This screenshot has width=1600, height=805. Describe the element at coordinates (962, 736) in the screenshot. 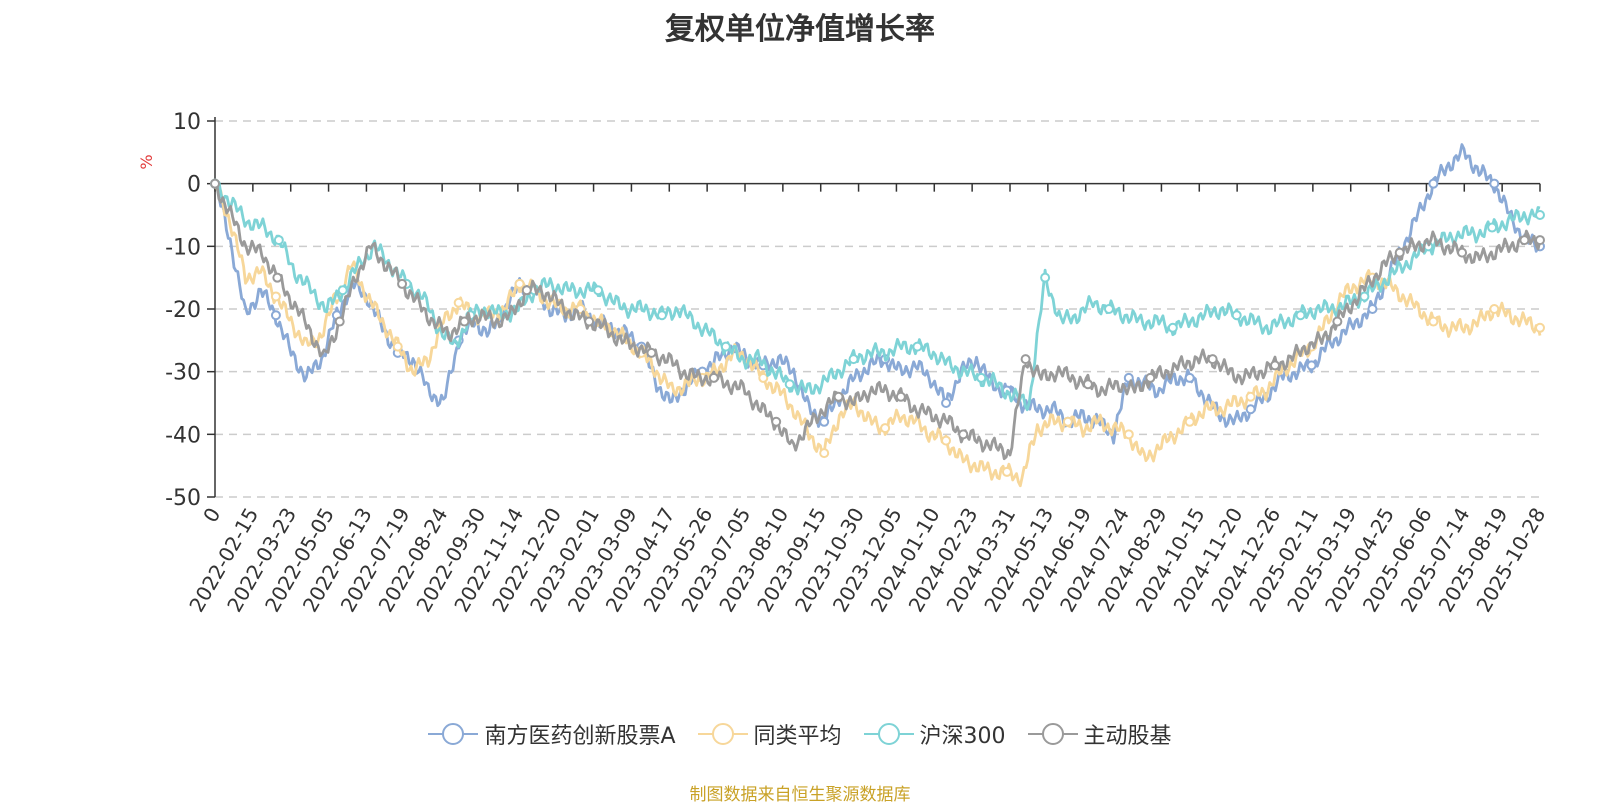

I see `legend-label: 沪深300` at that location.